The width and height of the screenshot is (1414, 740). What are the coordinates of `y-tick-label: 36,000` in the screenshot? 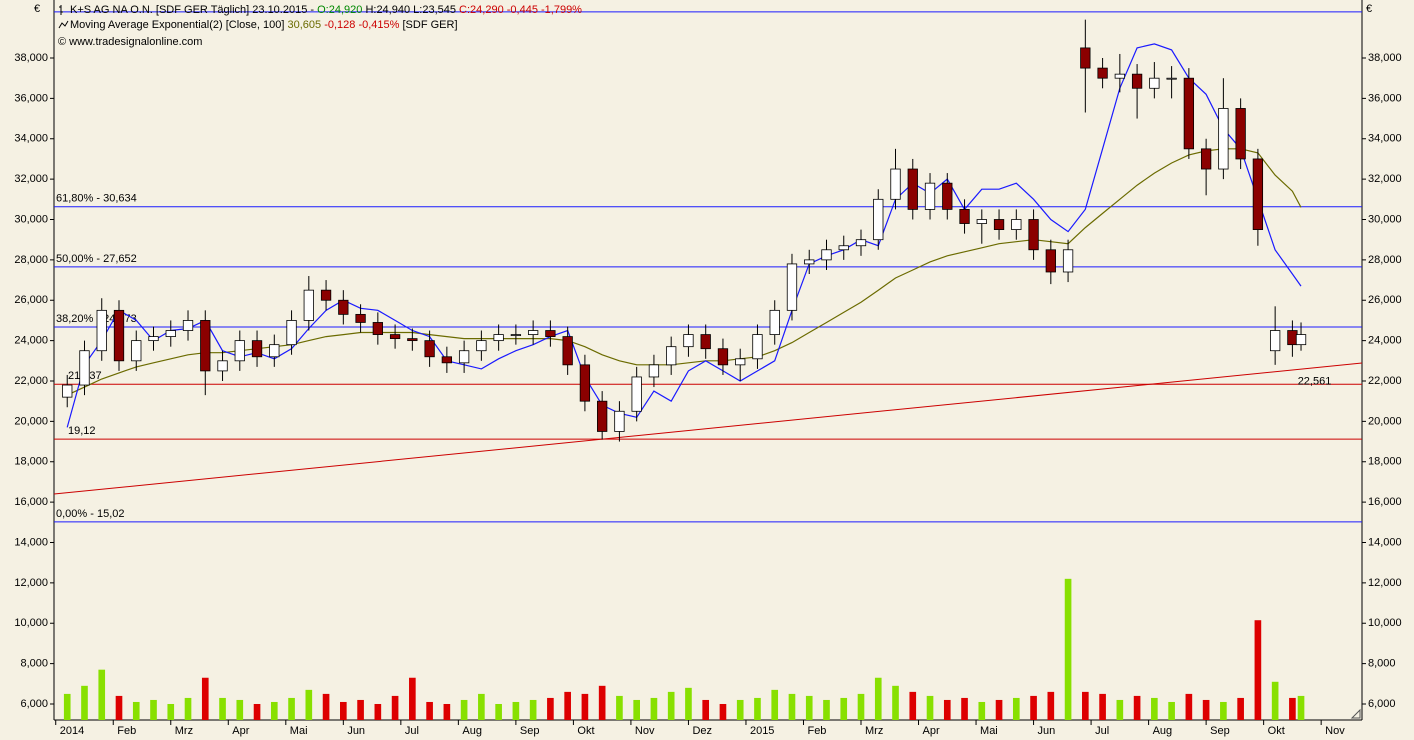 It's located at (31, 98).